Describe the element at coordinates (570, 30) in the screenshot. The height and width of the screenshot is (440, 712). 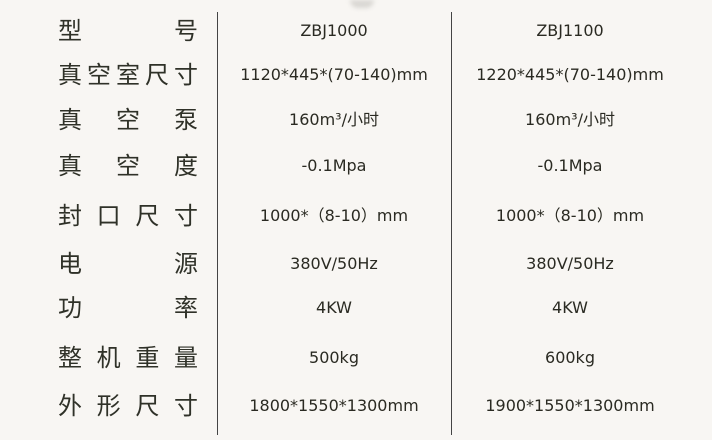
I see `spec-value-zbj1100: ZBJ1100` at that location.